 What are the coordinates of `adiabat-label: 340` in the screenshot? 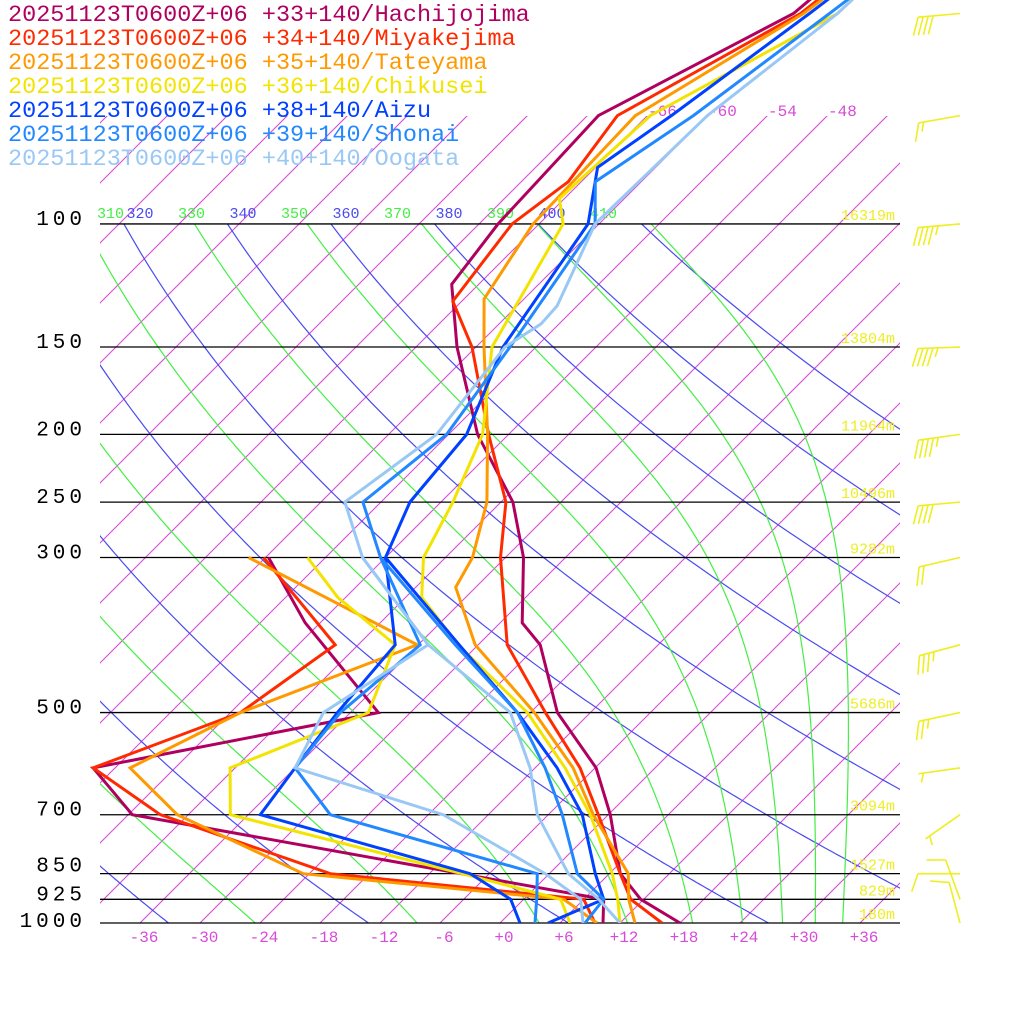 It's located at (242, 214).